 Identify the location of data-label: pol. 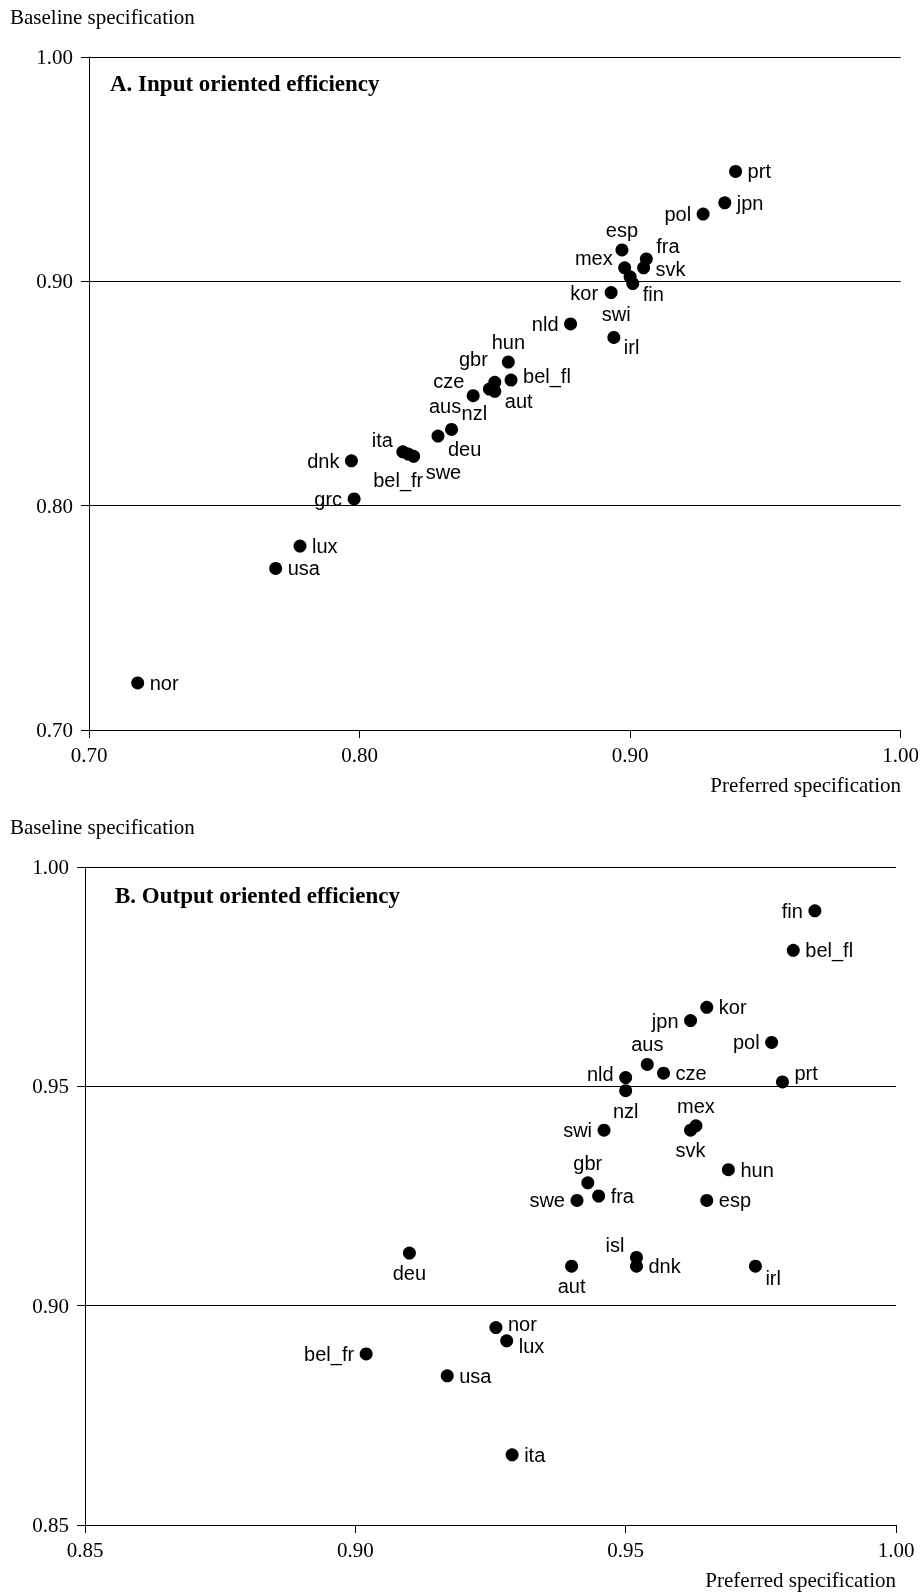
(746, 1042).